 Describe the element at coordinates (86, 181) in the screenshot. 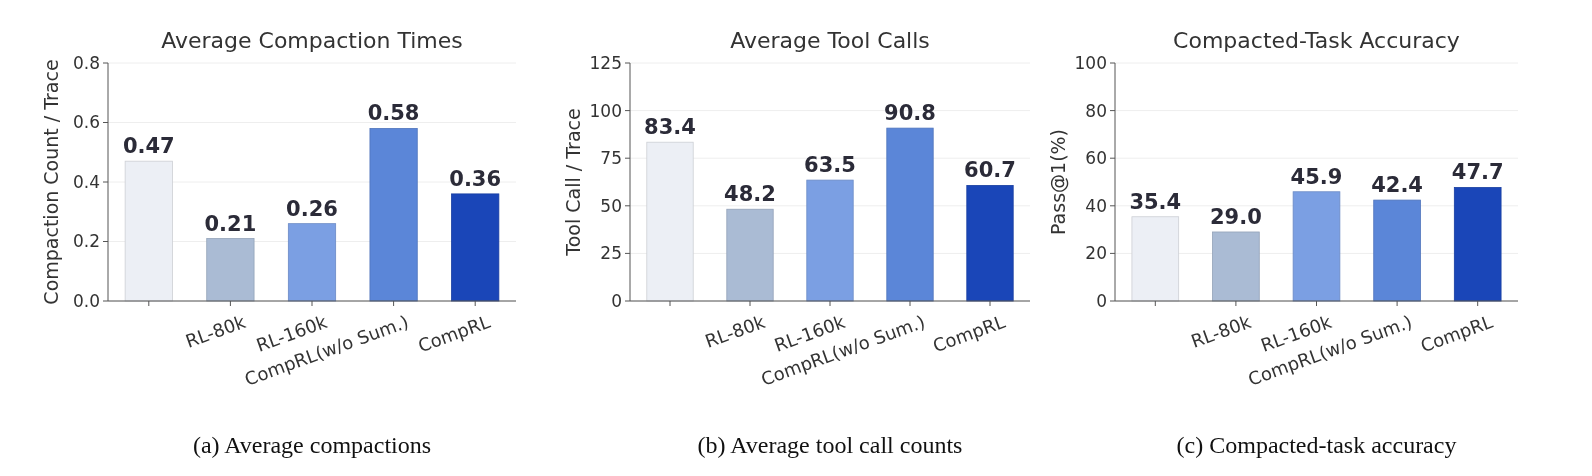

I see `y-tick-label: 0.4` at that location.